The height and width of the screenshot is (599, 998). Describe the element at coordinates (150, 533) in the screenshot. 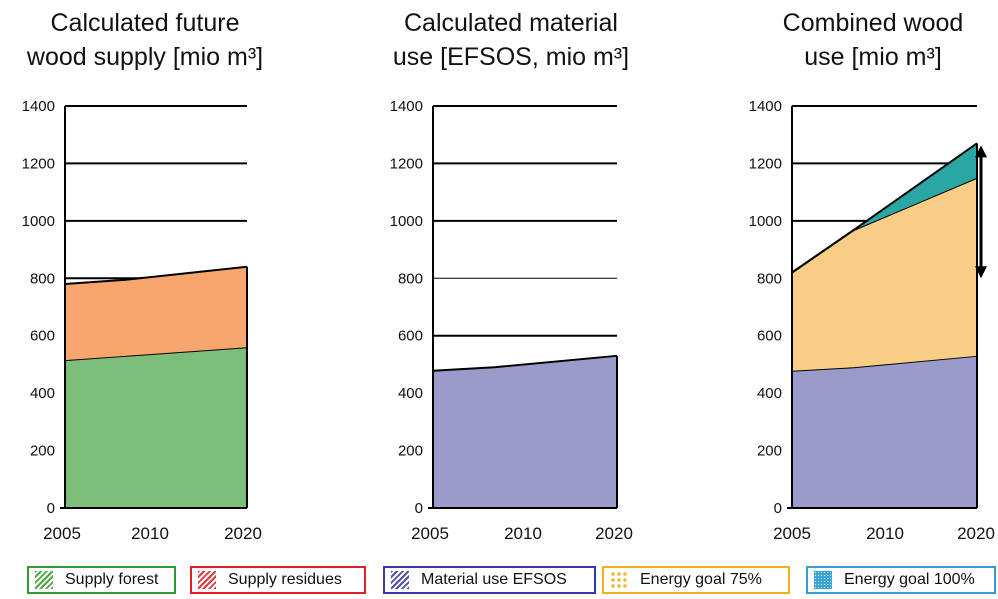

I see `panel-1-x-tick-2010: 2010` at that location.